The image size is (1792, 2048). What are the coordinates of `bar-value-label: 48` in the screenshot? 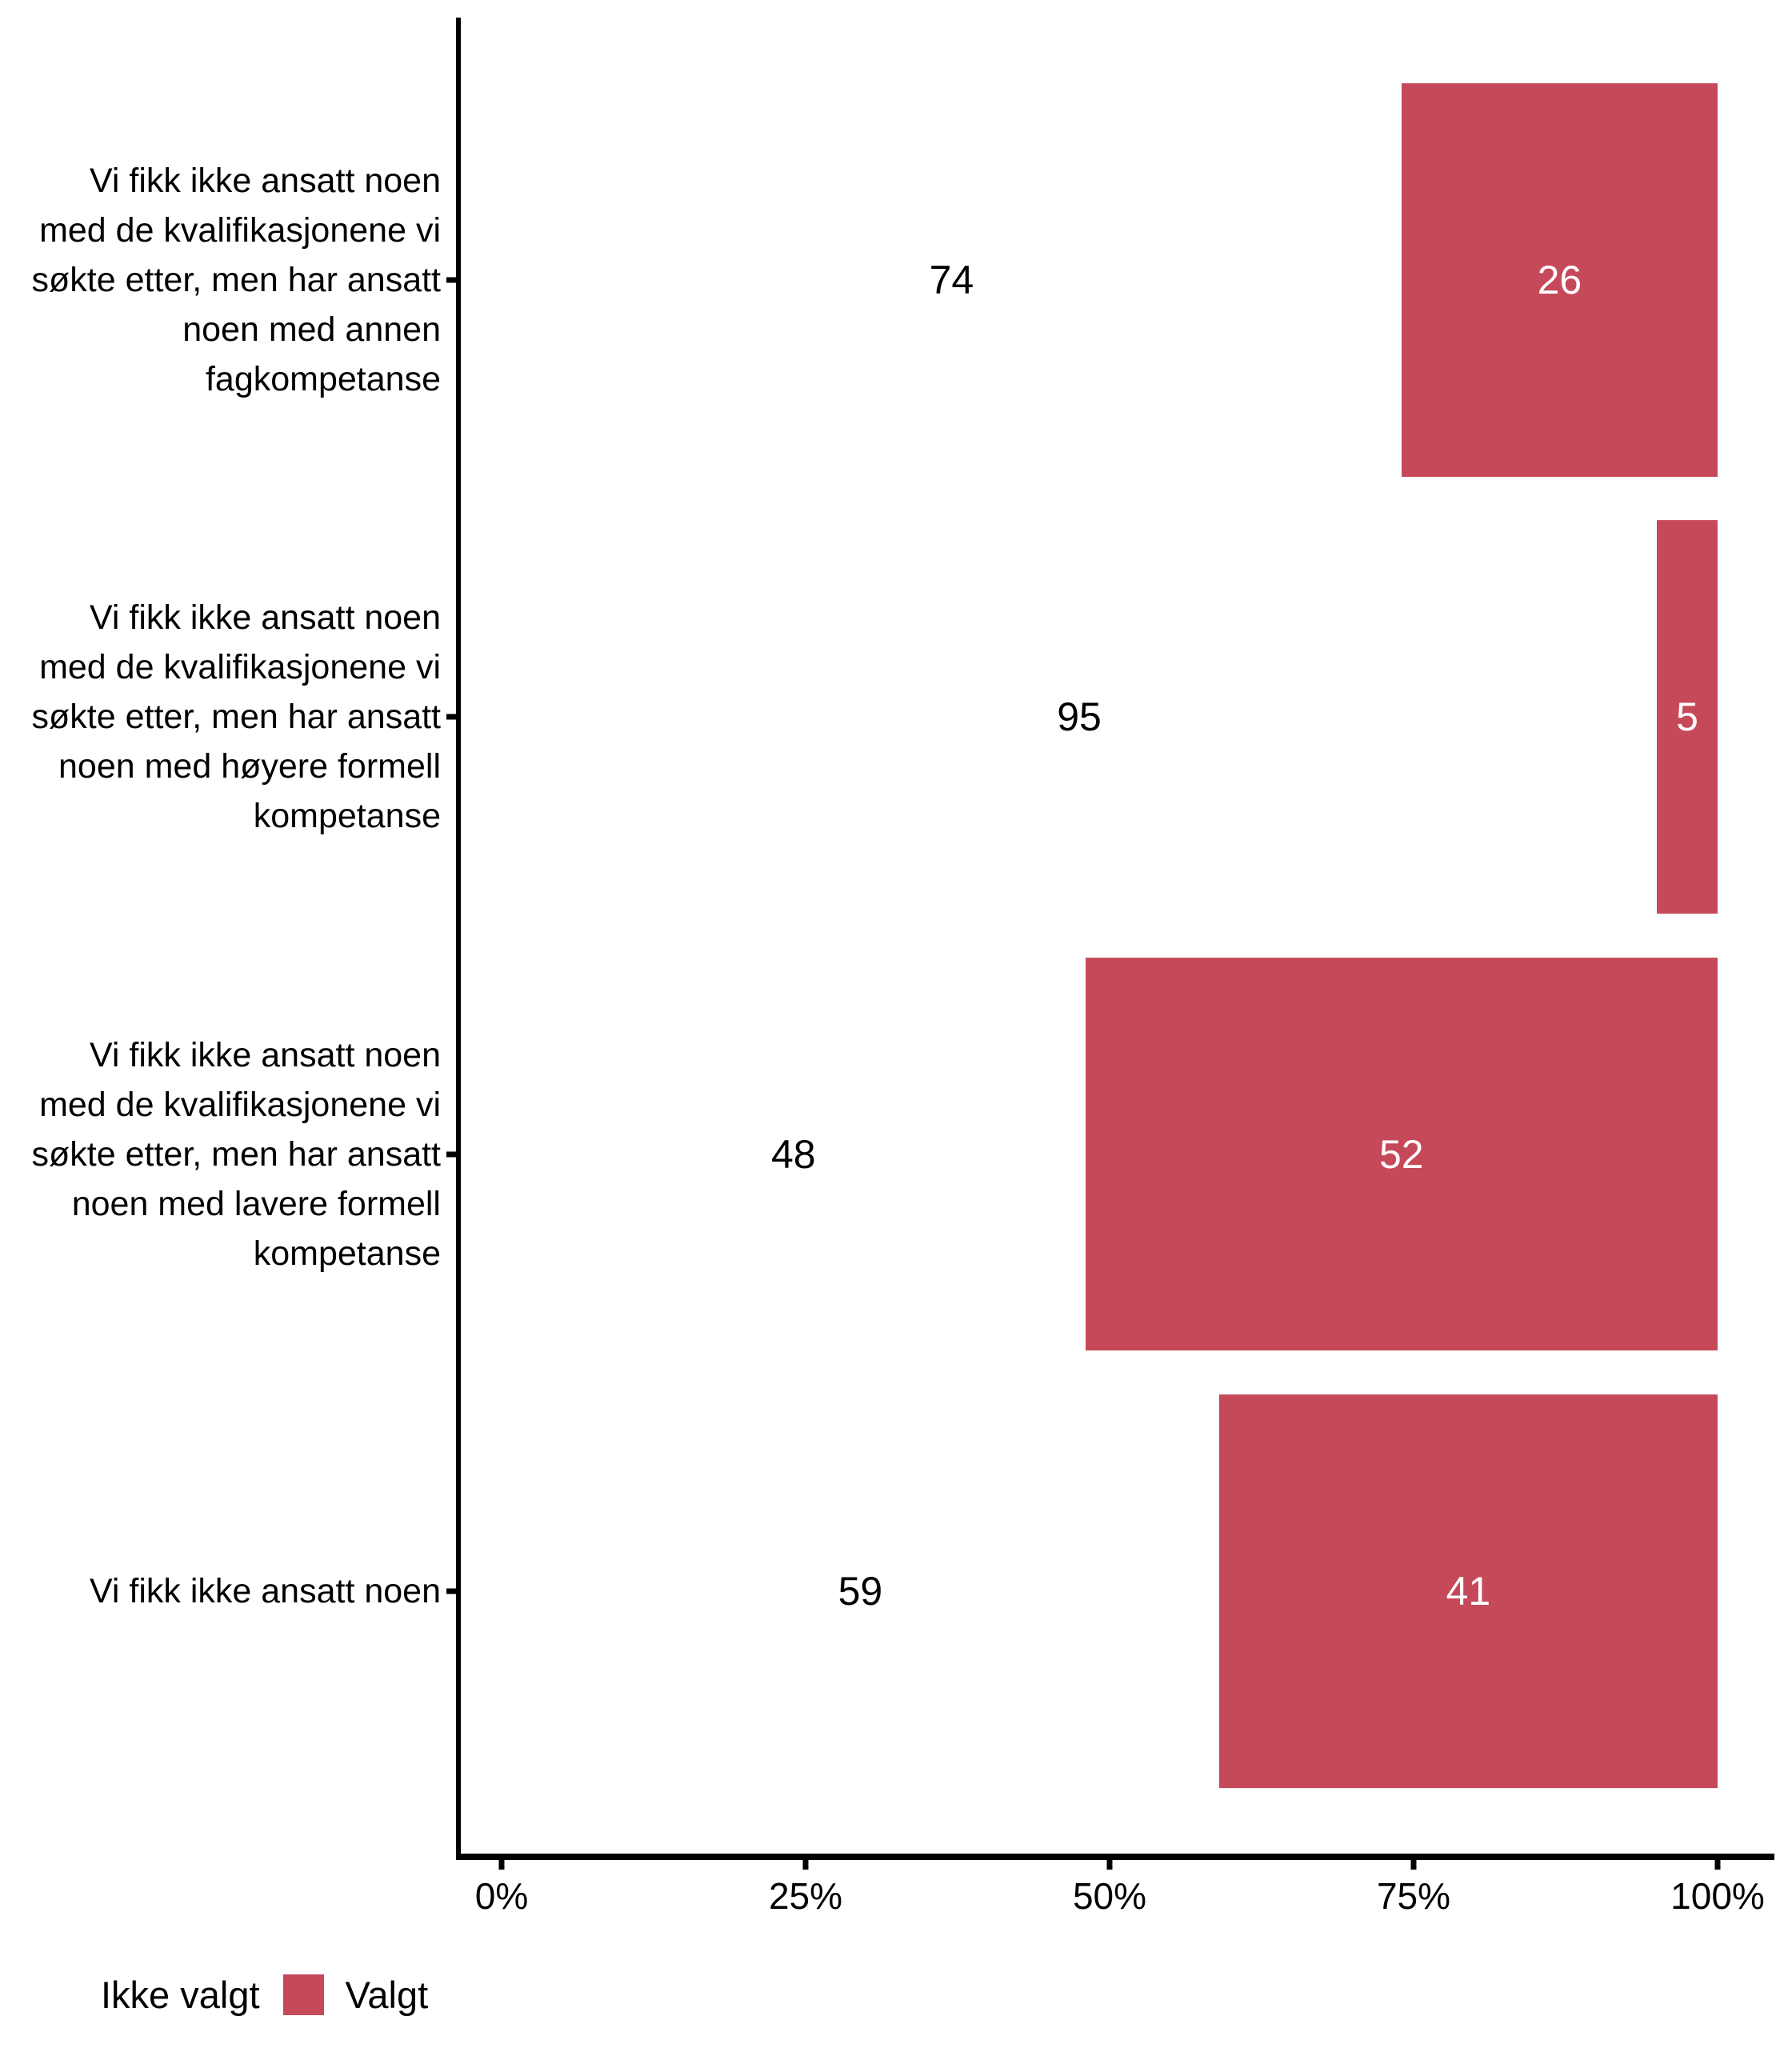 It's located at (793, 1154).